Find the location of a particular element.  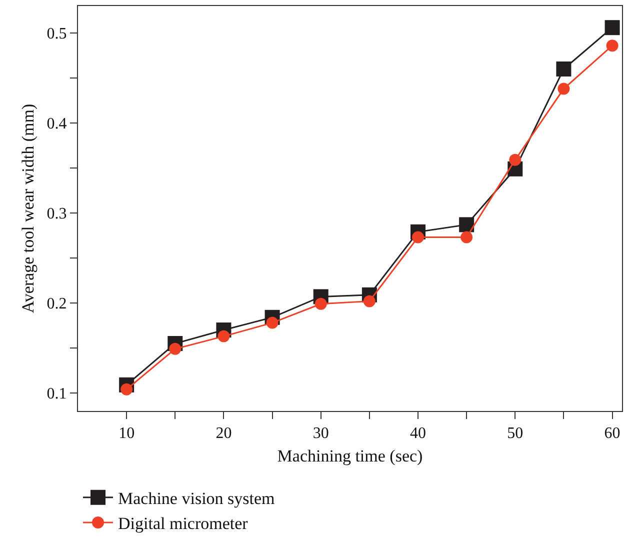

x-tick-label: 50 is located at coordinates (515, 433).